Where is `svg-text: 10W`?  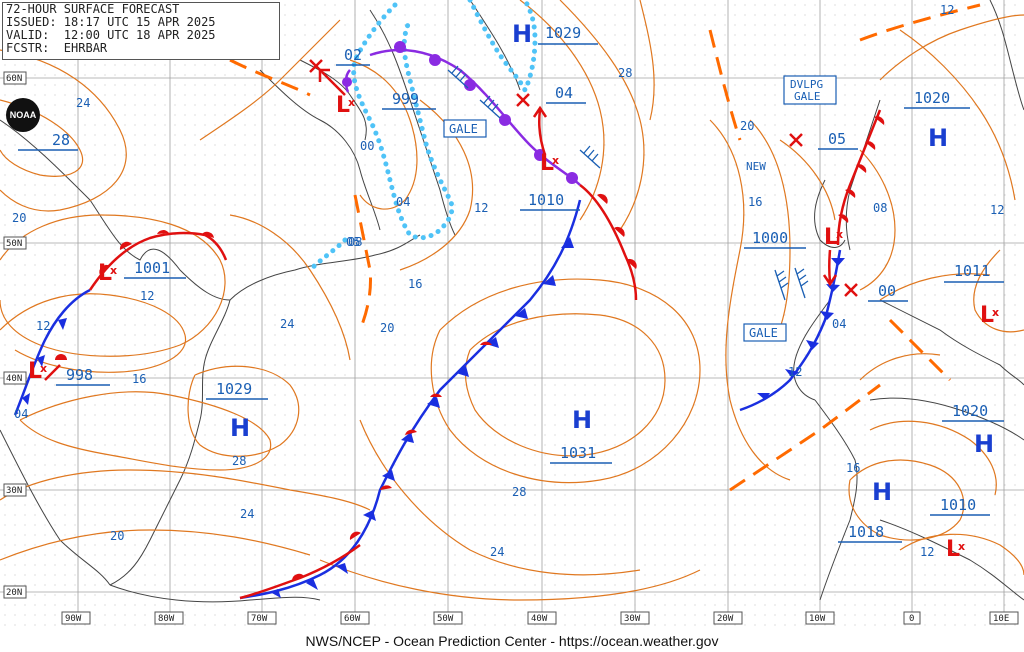 svg-text: 10W is located at coordinates (817, 619).